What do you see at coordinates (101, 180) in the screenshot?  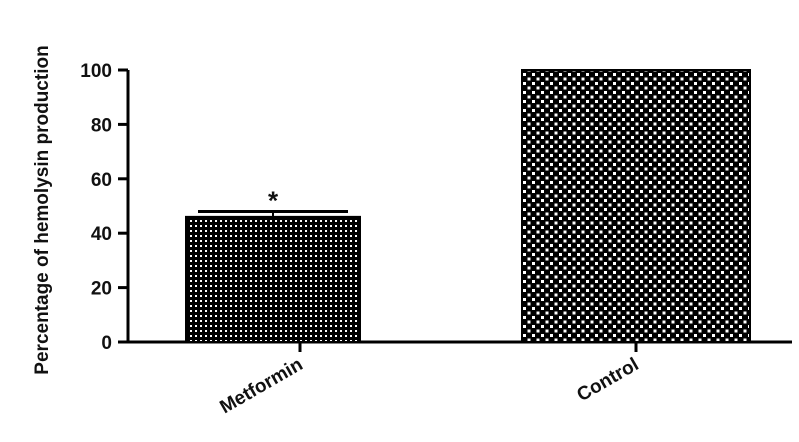 I see `y-tick-label-60: 60` at bounding box center [101, 180].